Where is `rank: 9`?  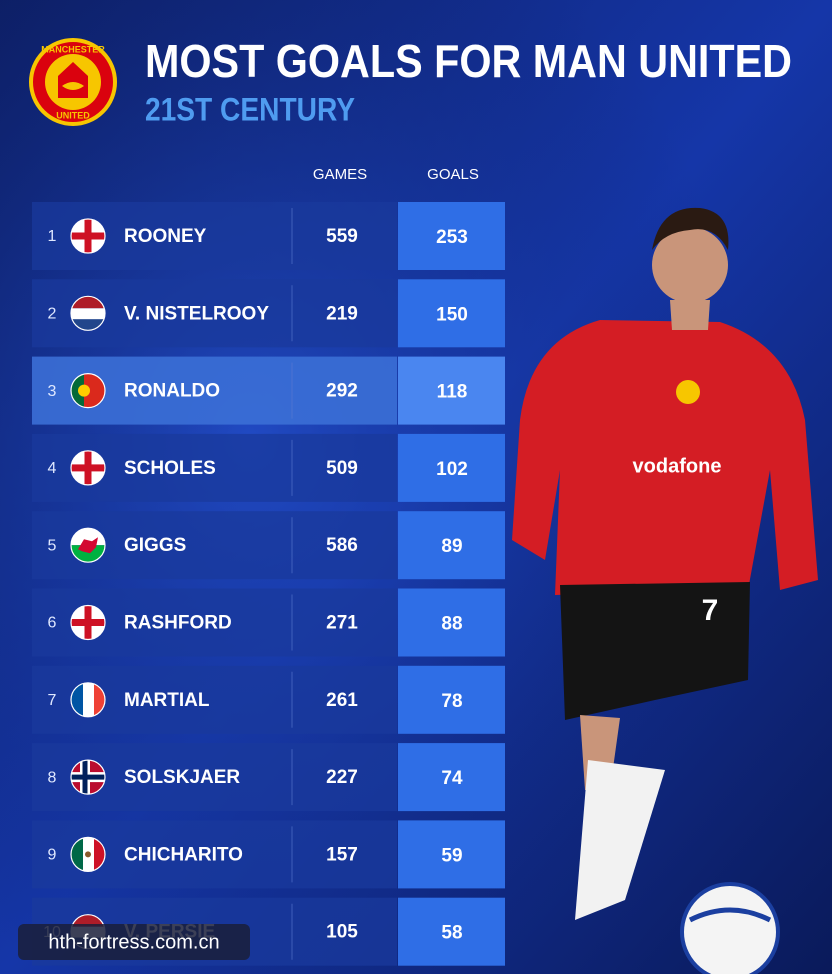 rank: 9 is located at coordinates (52, 855).